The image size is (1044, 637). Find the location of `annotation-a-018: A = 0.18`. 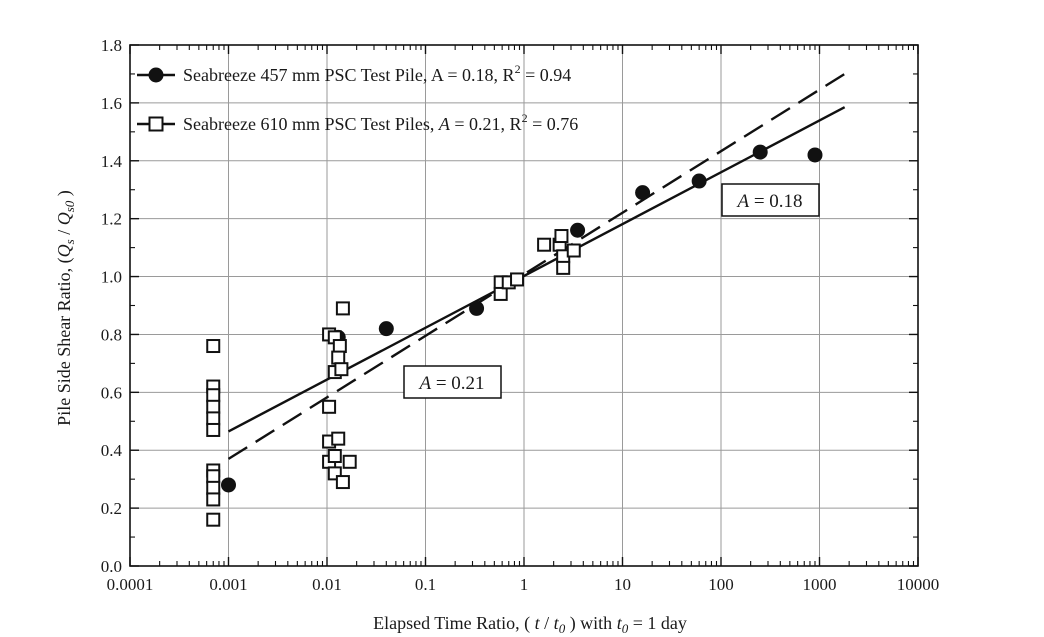

annotation-a-018: A = 0.18 is located at coordinates (770, 200).